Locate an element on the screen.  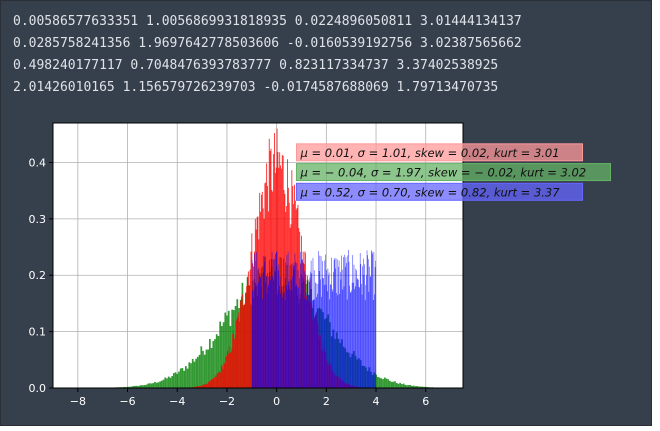
x-tick-label: −4 is located at coordinates (177, 401).